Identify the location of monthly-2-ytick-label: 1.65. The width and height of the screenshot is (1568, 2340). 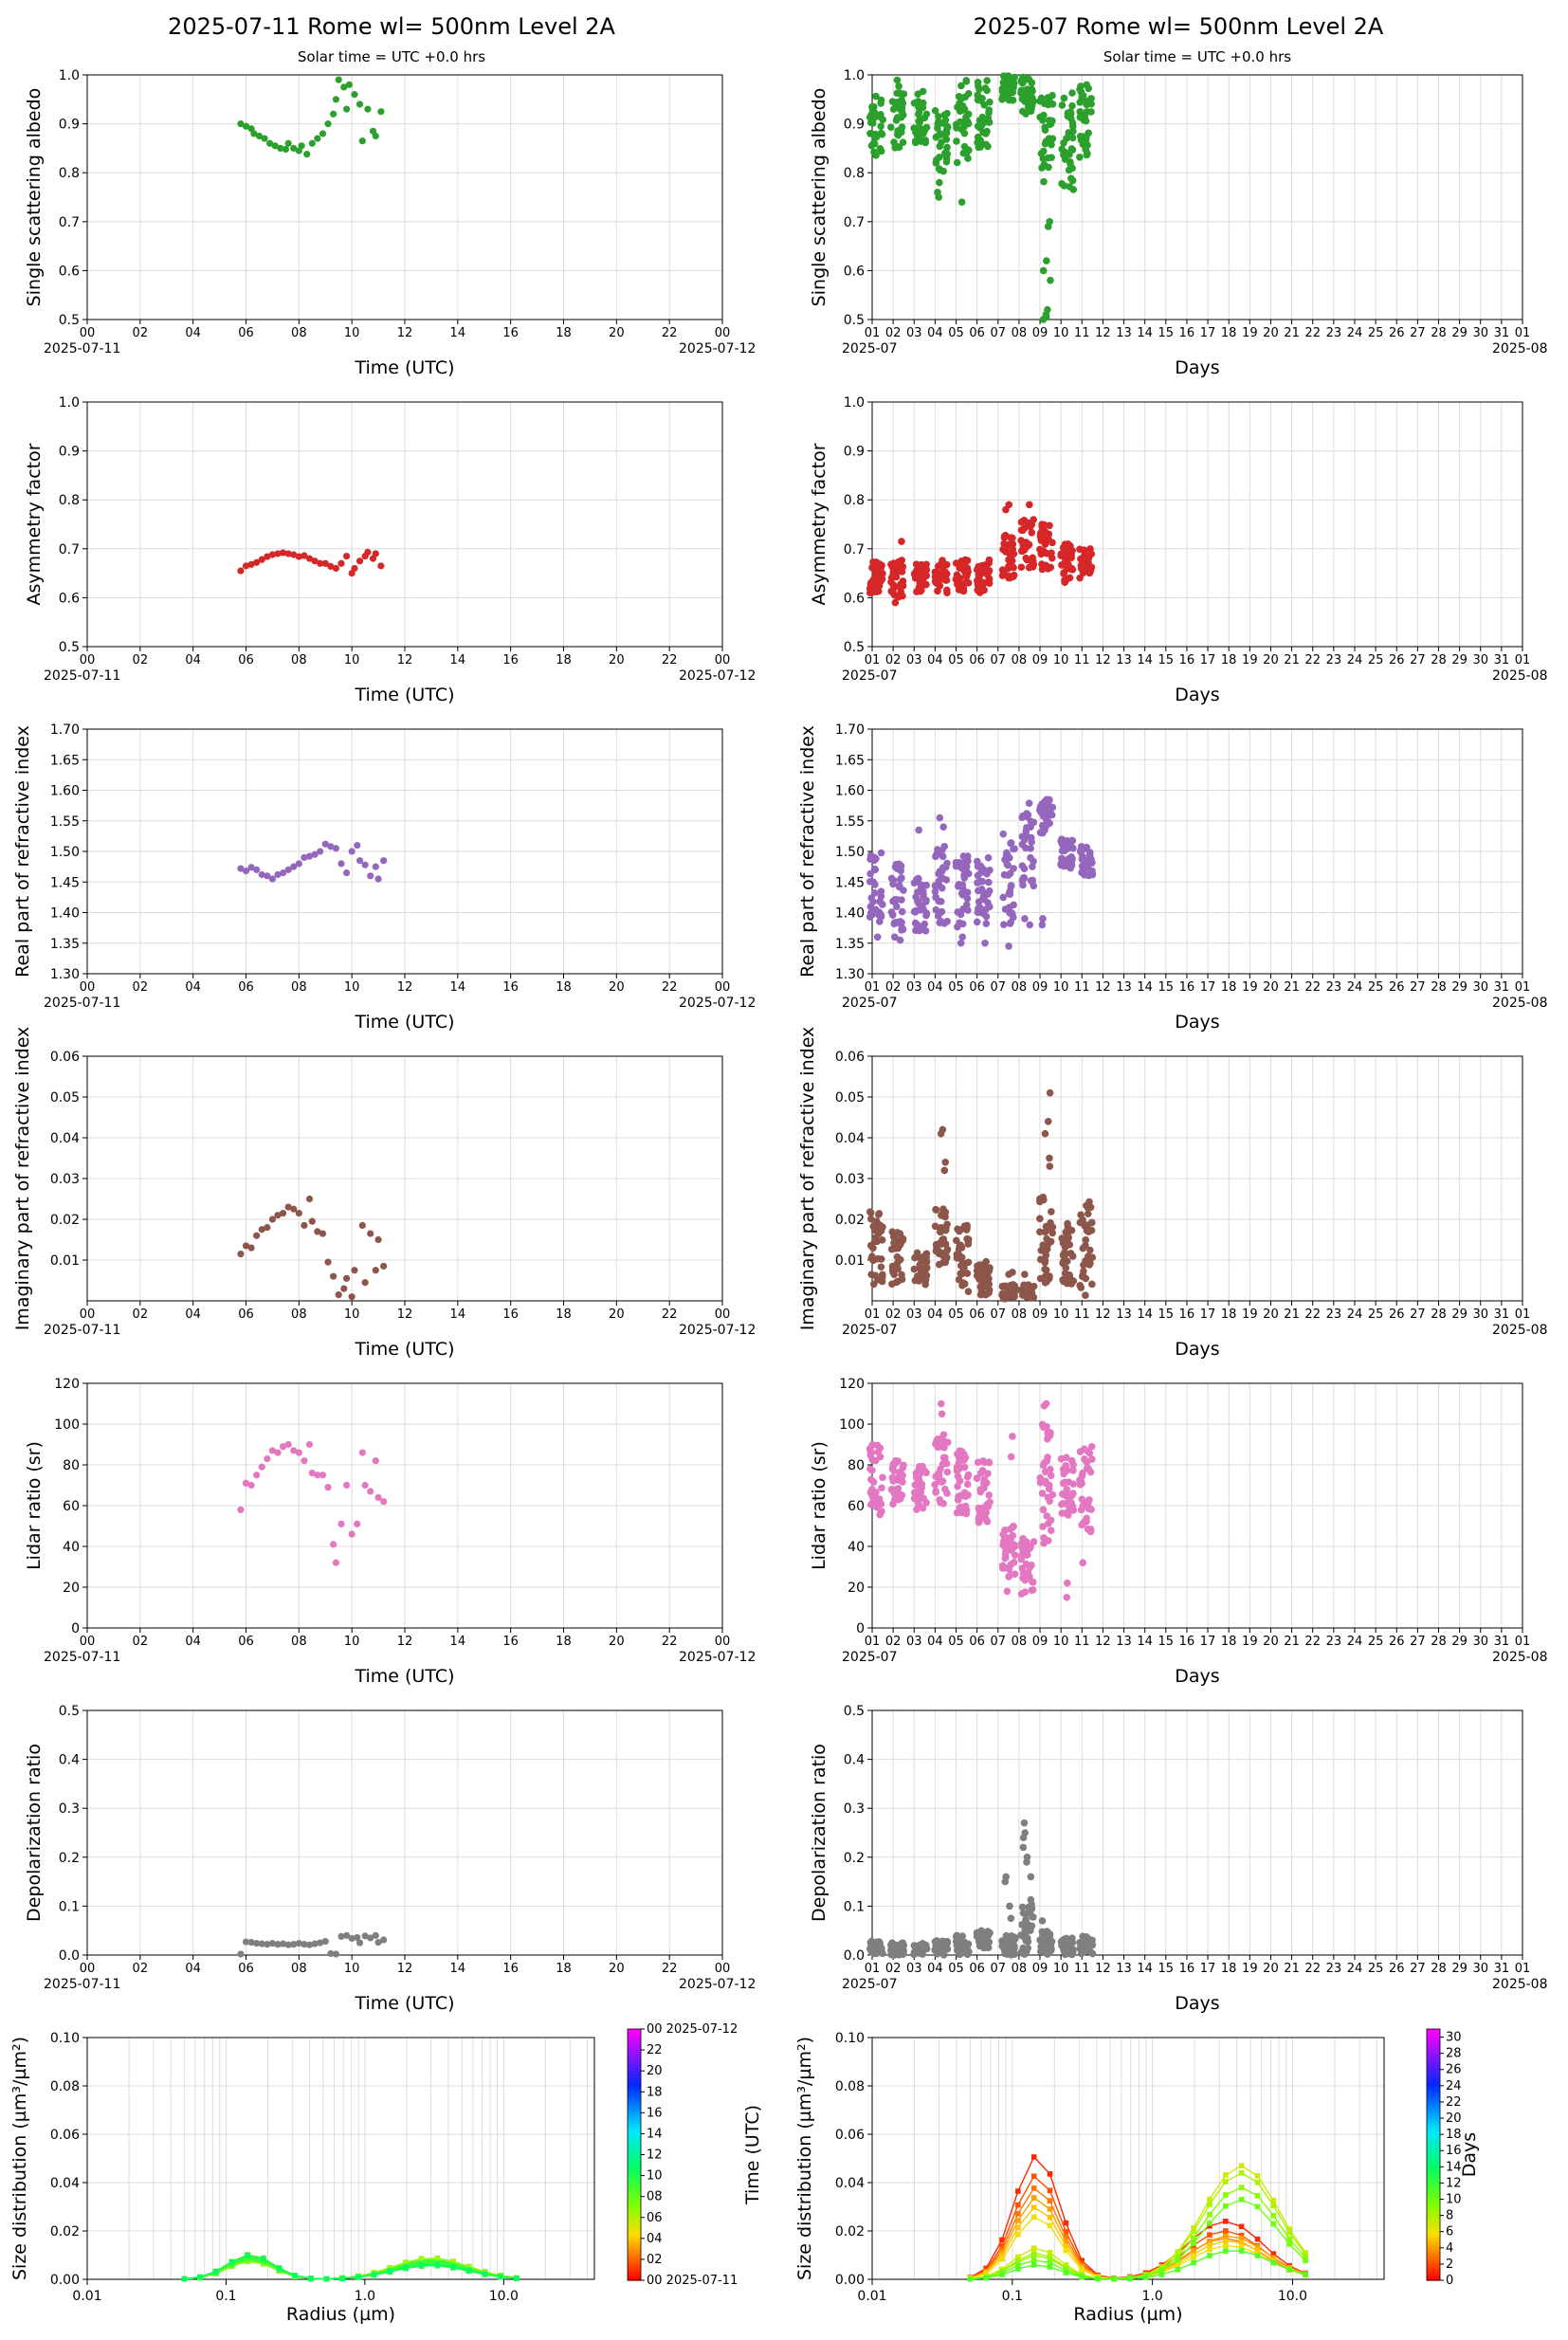
(850, 760).